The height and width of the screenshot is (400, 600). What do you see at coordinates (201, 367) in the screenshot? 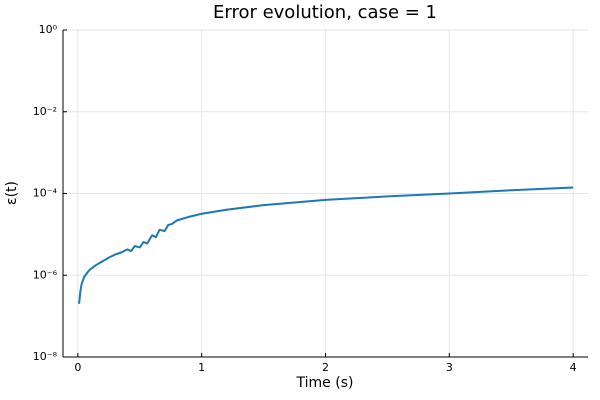
I see `x-tick-label: 1` at bounding box center [201, 367].